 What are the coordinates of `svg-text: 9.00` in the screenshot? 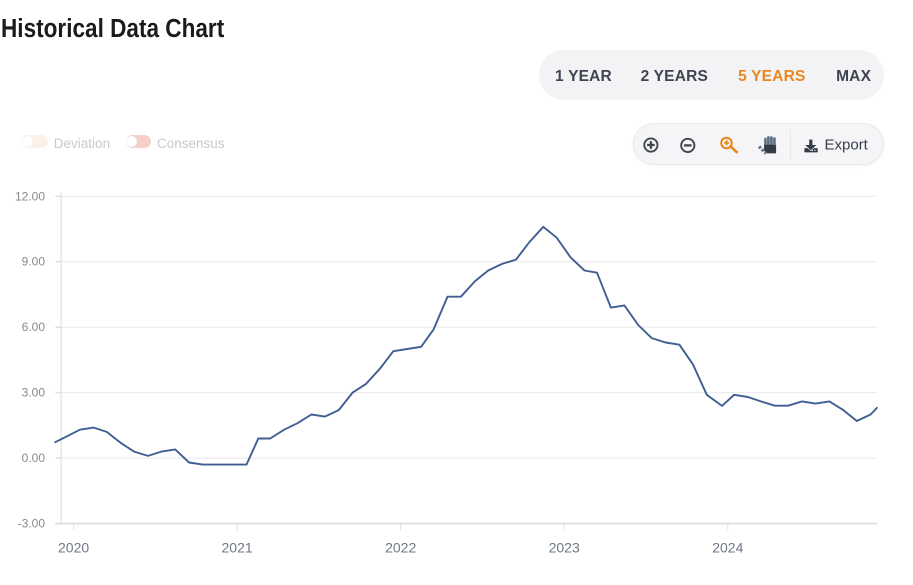 It's located at (34, 262).